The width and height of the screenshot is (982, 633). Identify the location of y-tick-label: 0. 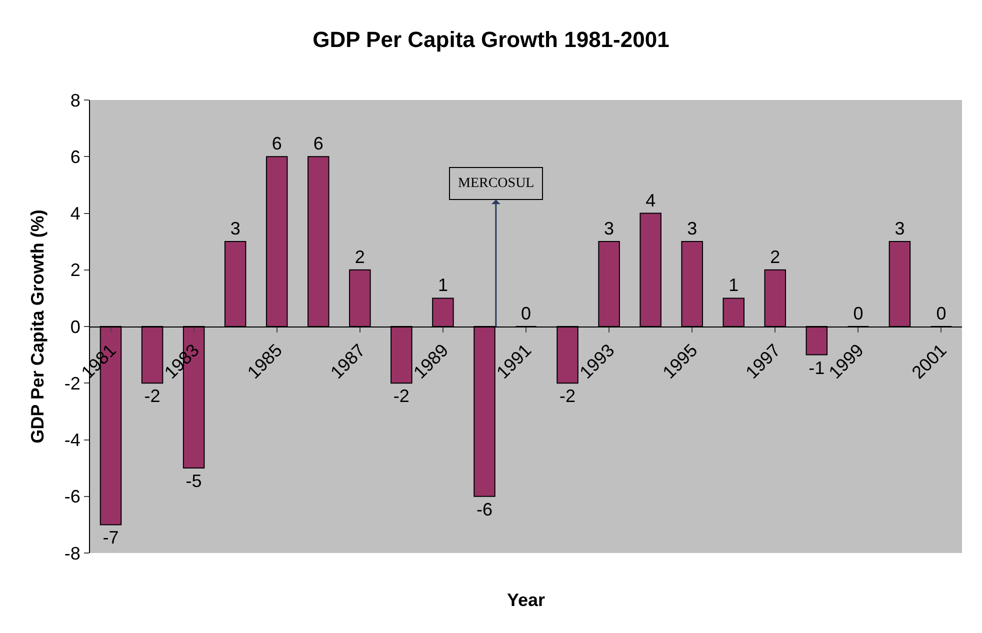
(75, 326).